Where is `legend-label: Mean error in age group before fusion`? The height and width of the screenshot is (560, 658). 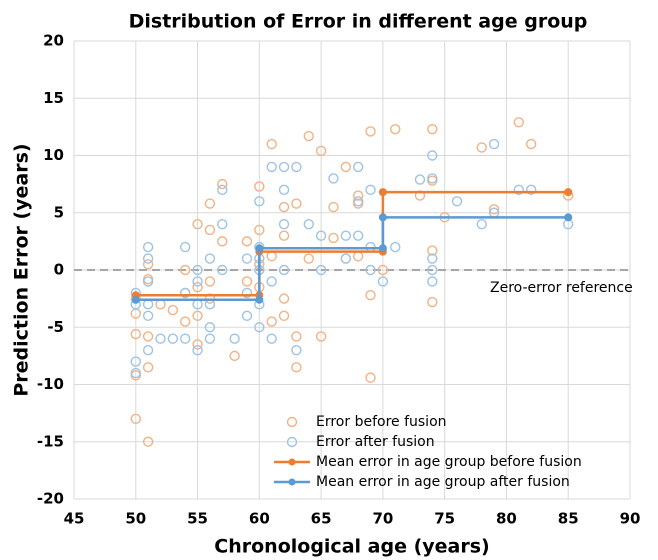
legend-label: Mean error in age group before fusion is located at coordinates (449, 462).